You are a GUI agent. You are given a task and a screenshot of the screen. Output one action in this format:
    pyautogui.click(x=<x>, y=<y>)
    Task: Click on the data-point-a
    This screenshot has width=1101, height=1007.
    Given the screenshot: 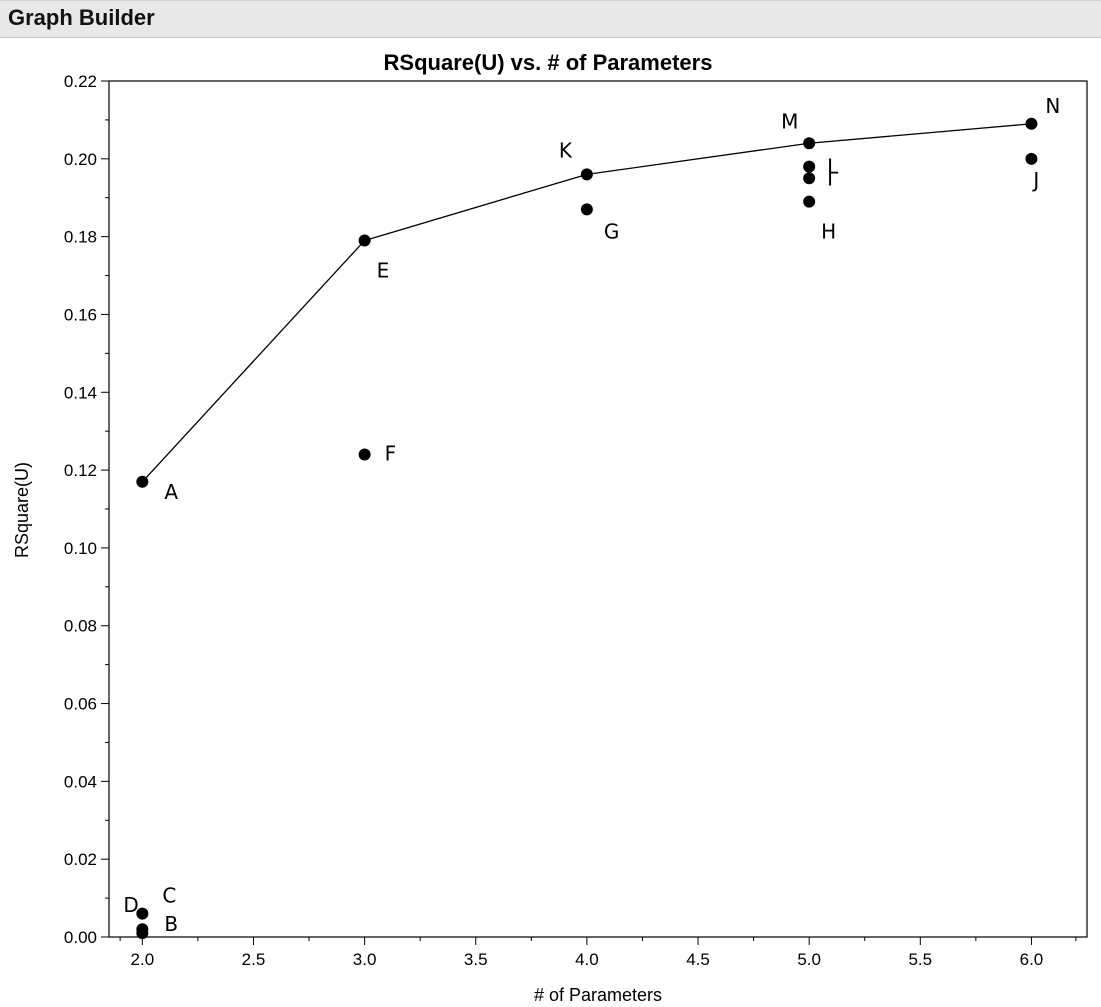 What is the action you would take?
    pyautogui.click(x=142, y=481)
    